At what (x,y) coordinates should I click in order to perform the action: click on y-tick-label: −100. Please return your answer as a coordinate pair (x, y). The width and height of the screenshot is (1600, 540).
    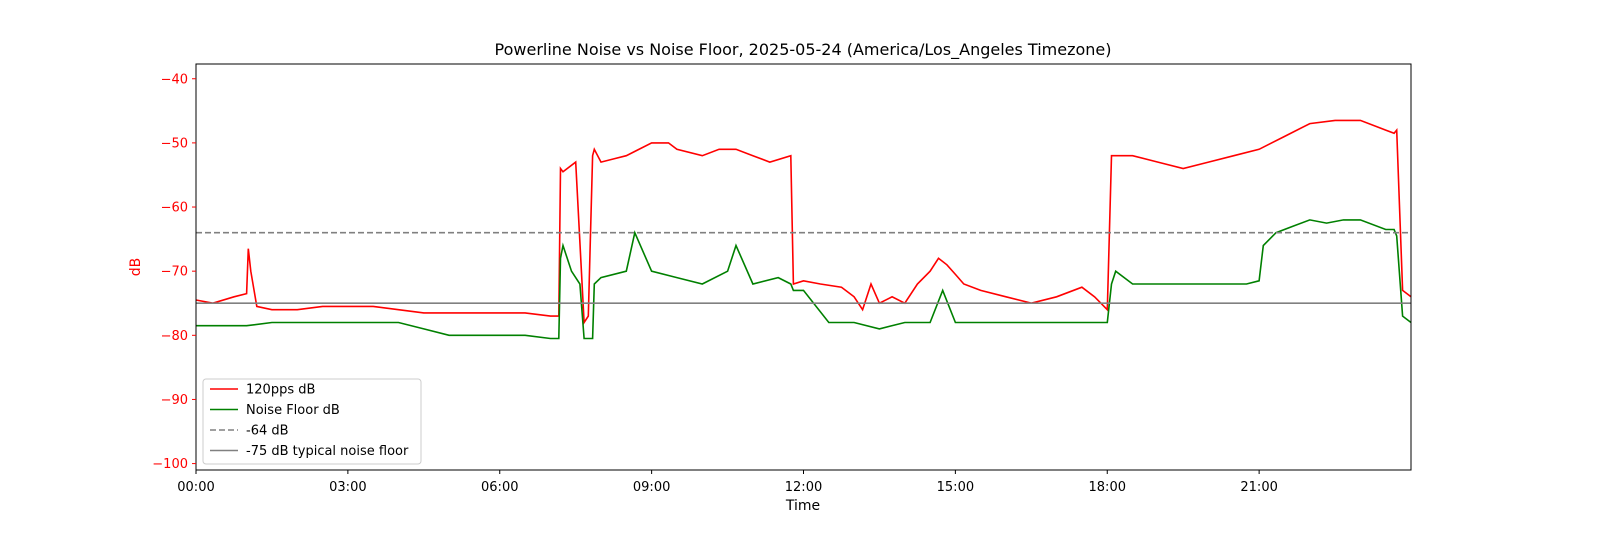
    Looking at the image, I should click on (170, 464).